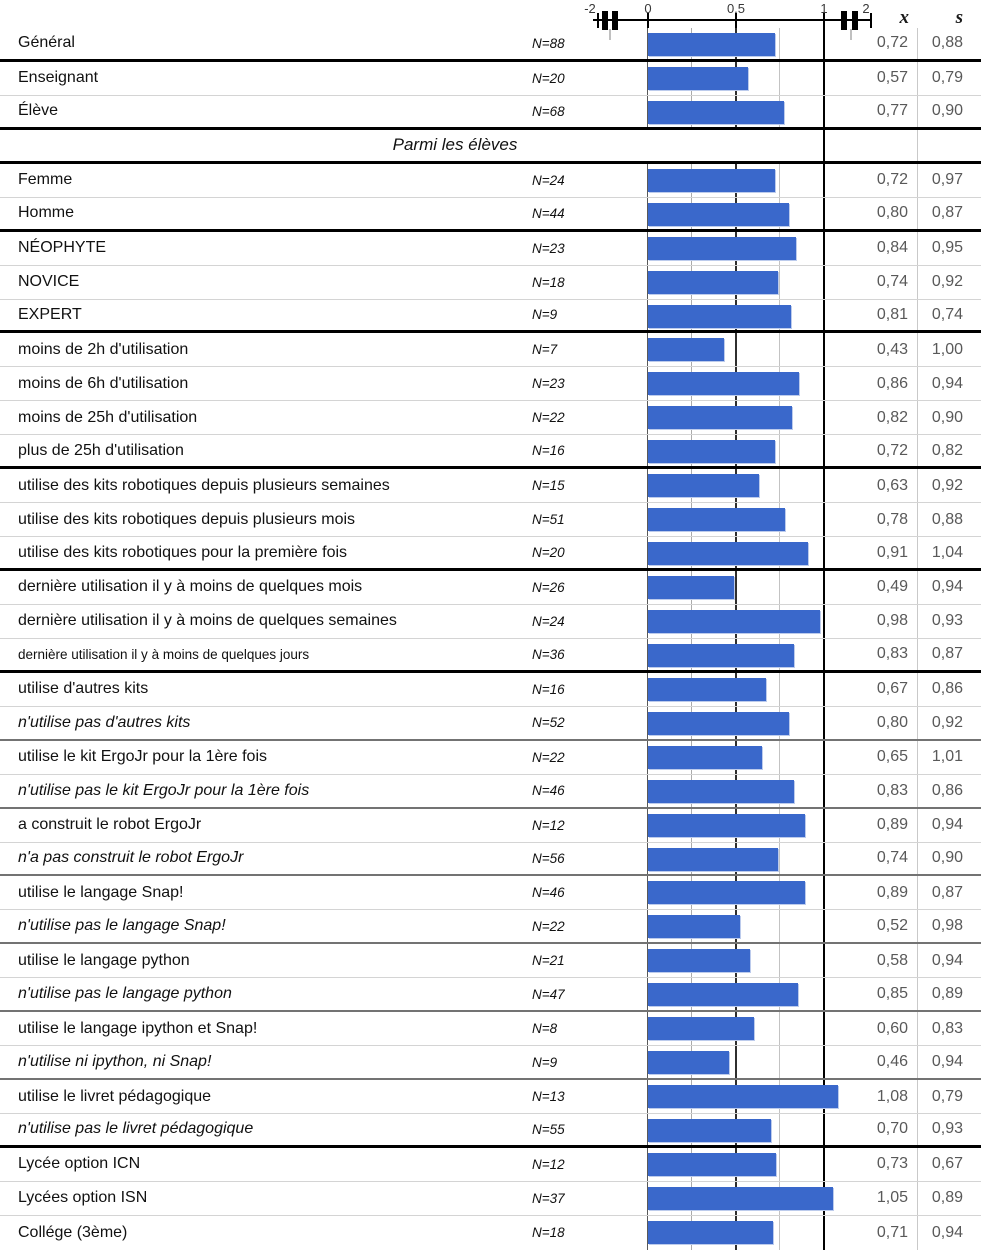 The image size is (981, 1250). I want to click on mean-value: 0,84, so click(892, 248).